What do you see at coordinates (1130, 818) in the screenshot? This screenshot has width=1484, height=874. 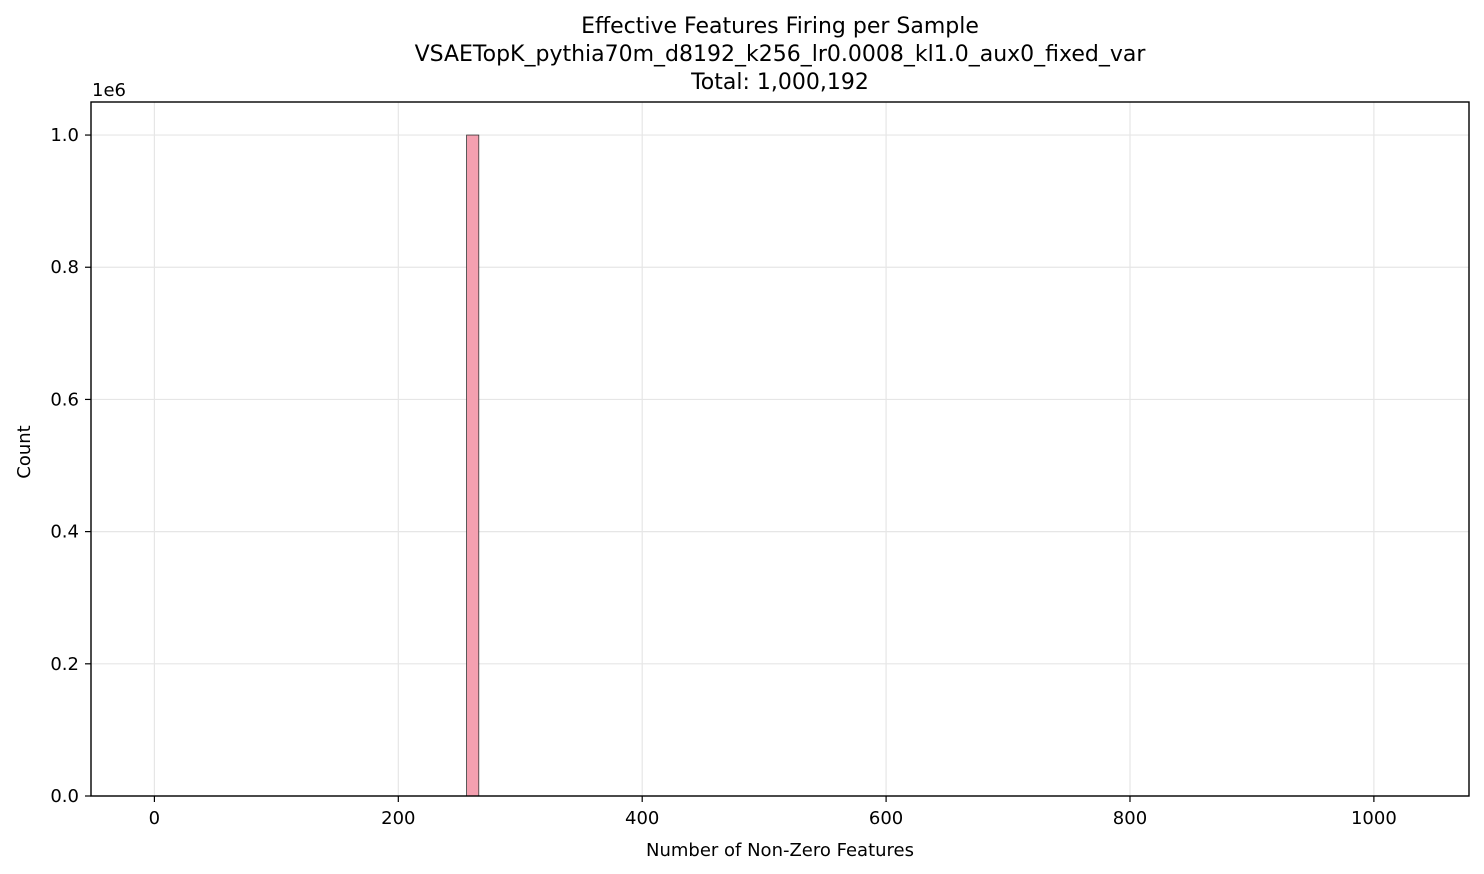 I see `x-tick-label: 800` at bounding box center [1130, 818].